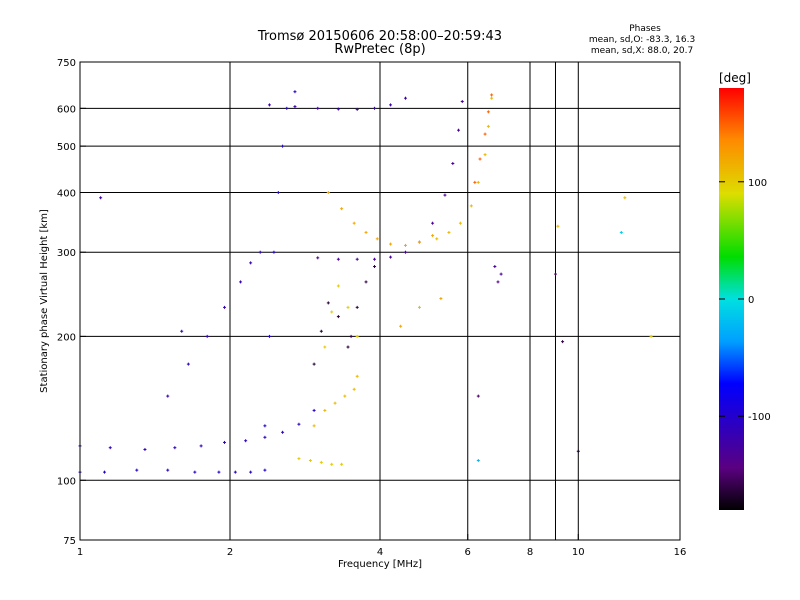 This screenshot has height=600, width=800. Describe the element at coordinates (69, 541) in the screenshot. I see `y-tick-label: 75` at that location.